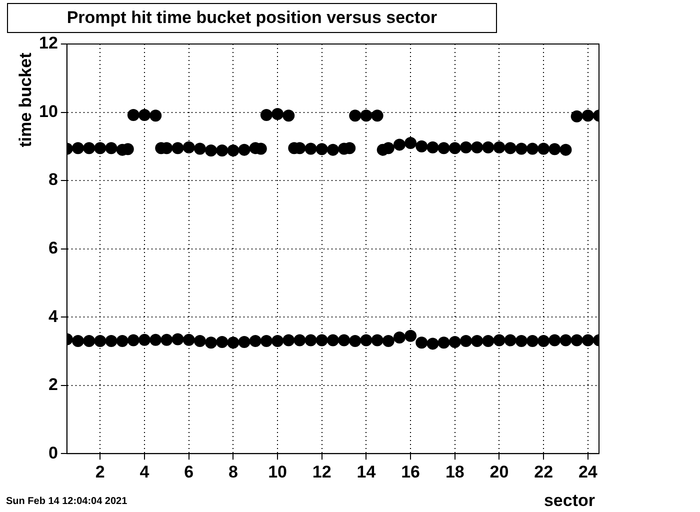 The height and width of the screenshot is (512, 700). I want to click on y-tick-label: 8, so click(53, 180).